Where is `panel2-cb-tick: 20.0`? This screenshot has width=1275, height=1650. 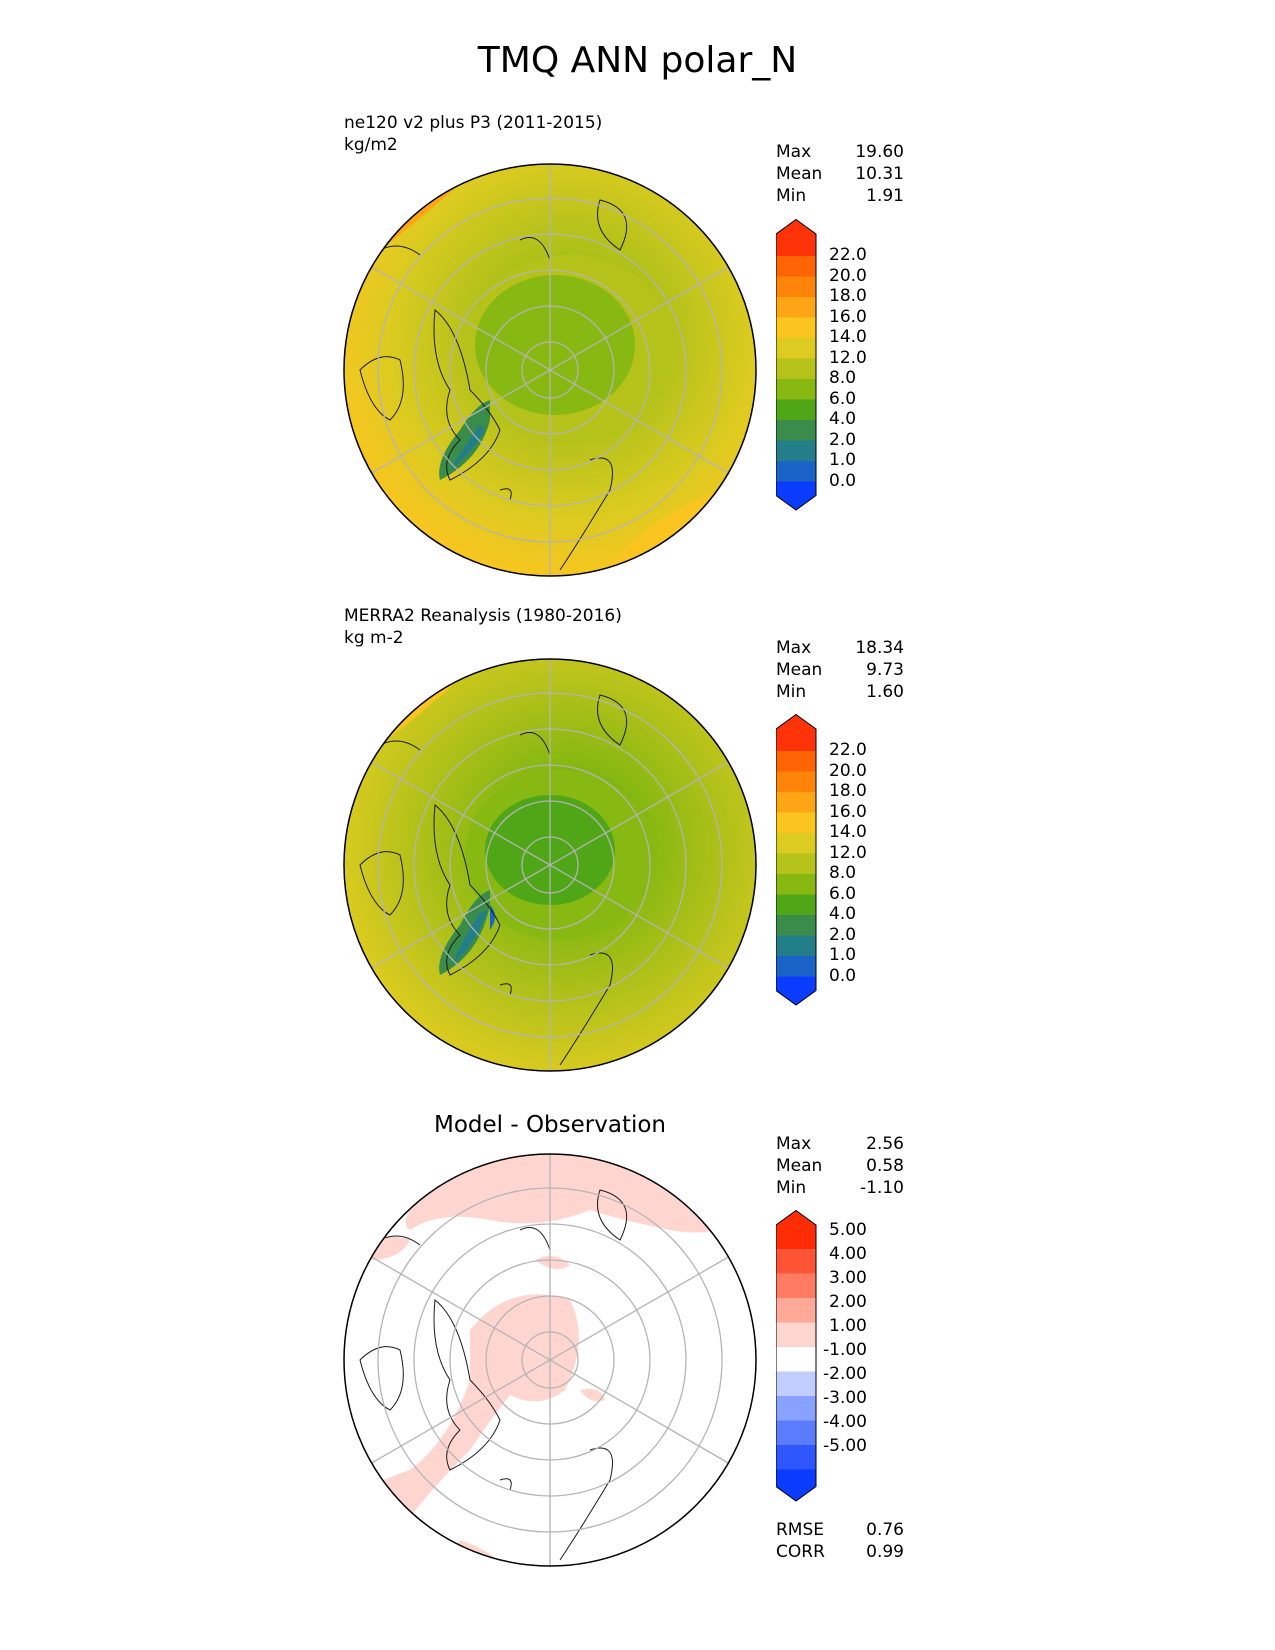
panel2-cb-tick: 20.0 is located at coordinates (848, 770).